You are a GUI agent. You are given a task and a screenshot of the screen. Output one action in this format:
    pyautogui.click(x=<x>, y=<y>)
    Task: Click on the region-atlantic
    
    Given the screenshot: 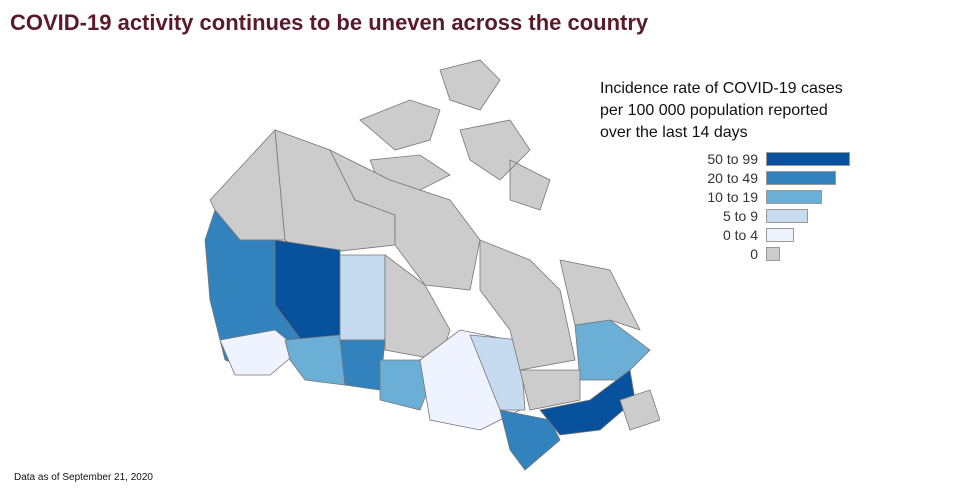 What is the action you would take?
    pyautogui.click(x=639, y=410)
    